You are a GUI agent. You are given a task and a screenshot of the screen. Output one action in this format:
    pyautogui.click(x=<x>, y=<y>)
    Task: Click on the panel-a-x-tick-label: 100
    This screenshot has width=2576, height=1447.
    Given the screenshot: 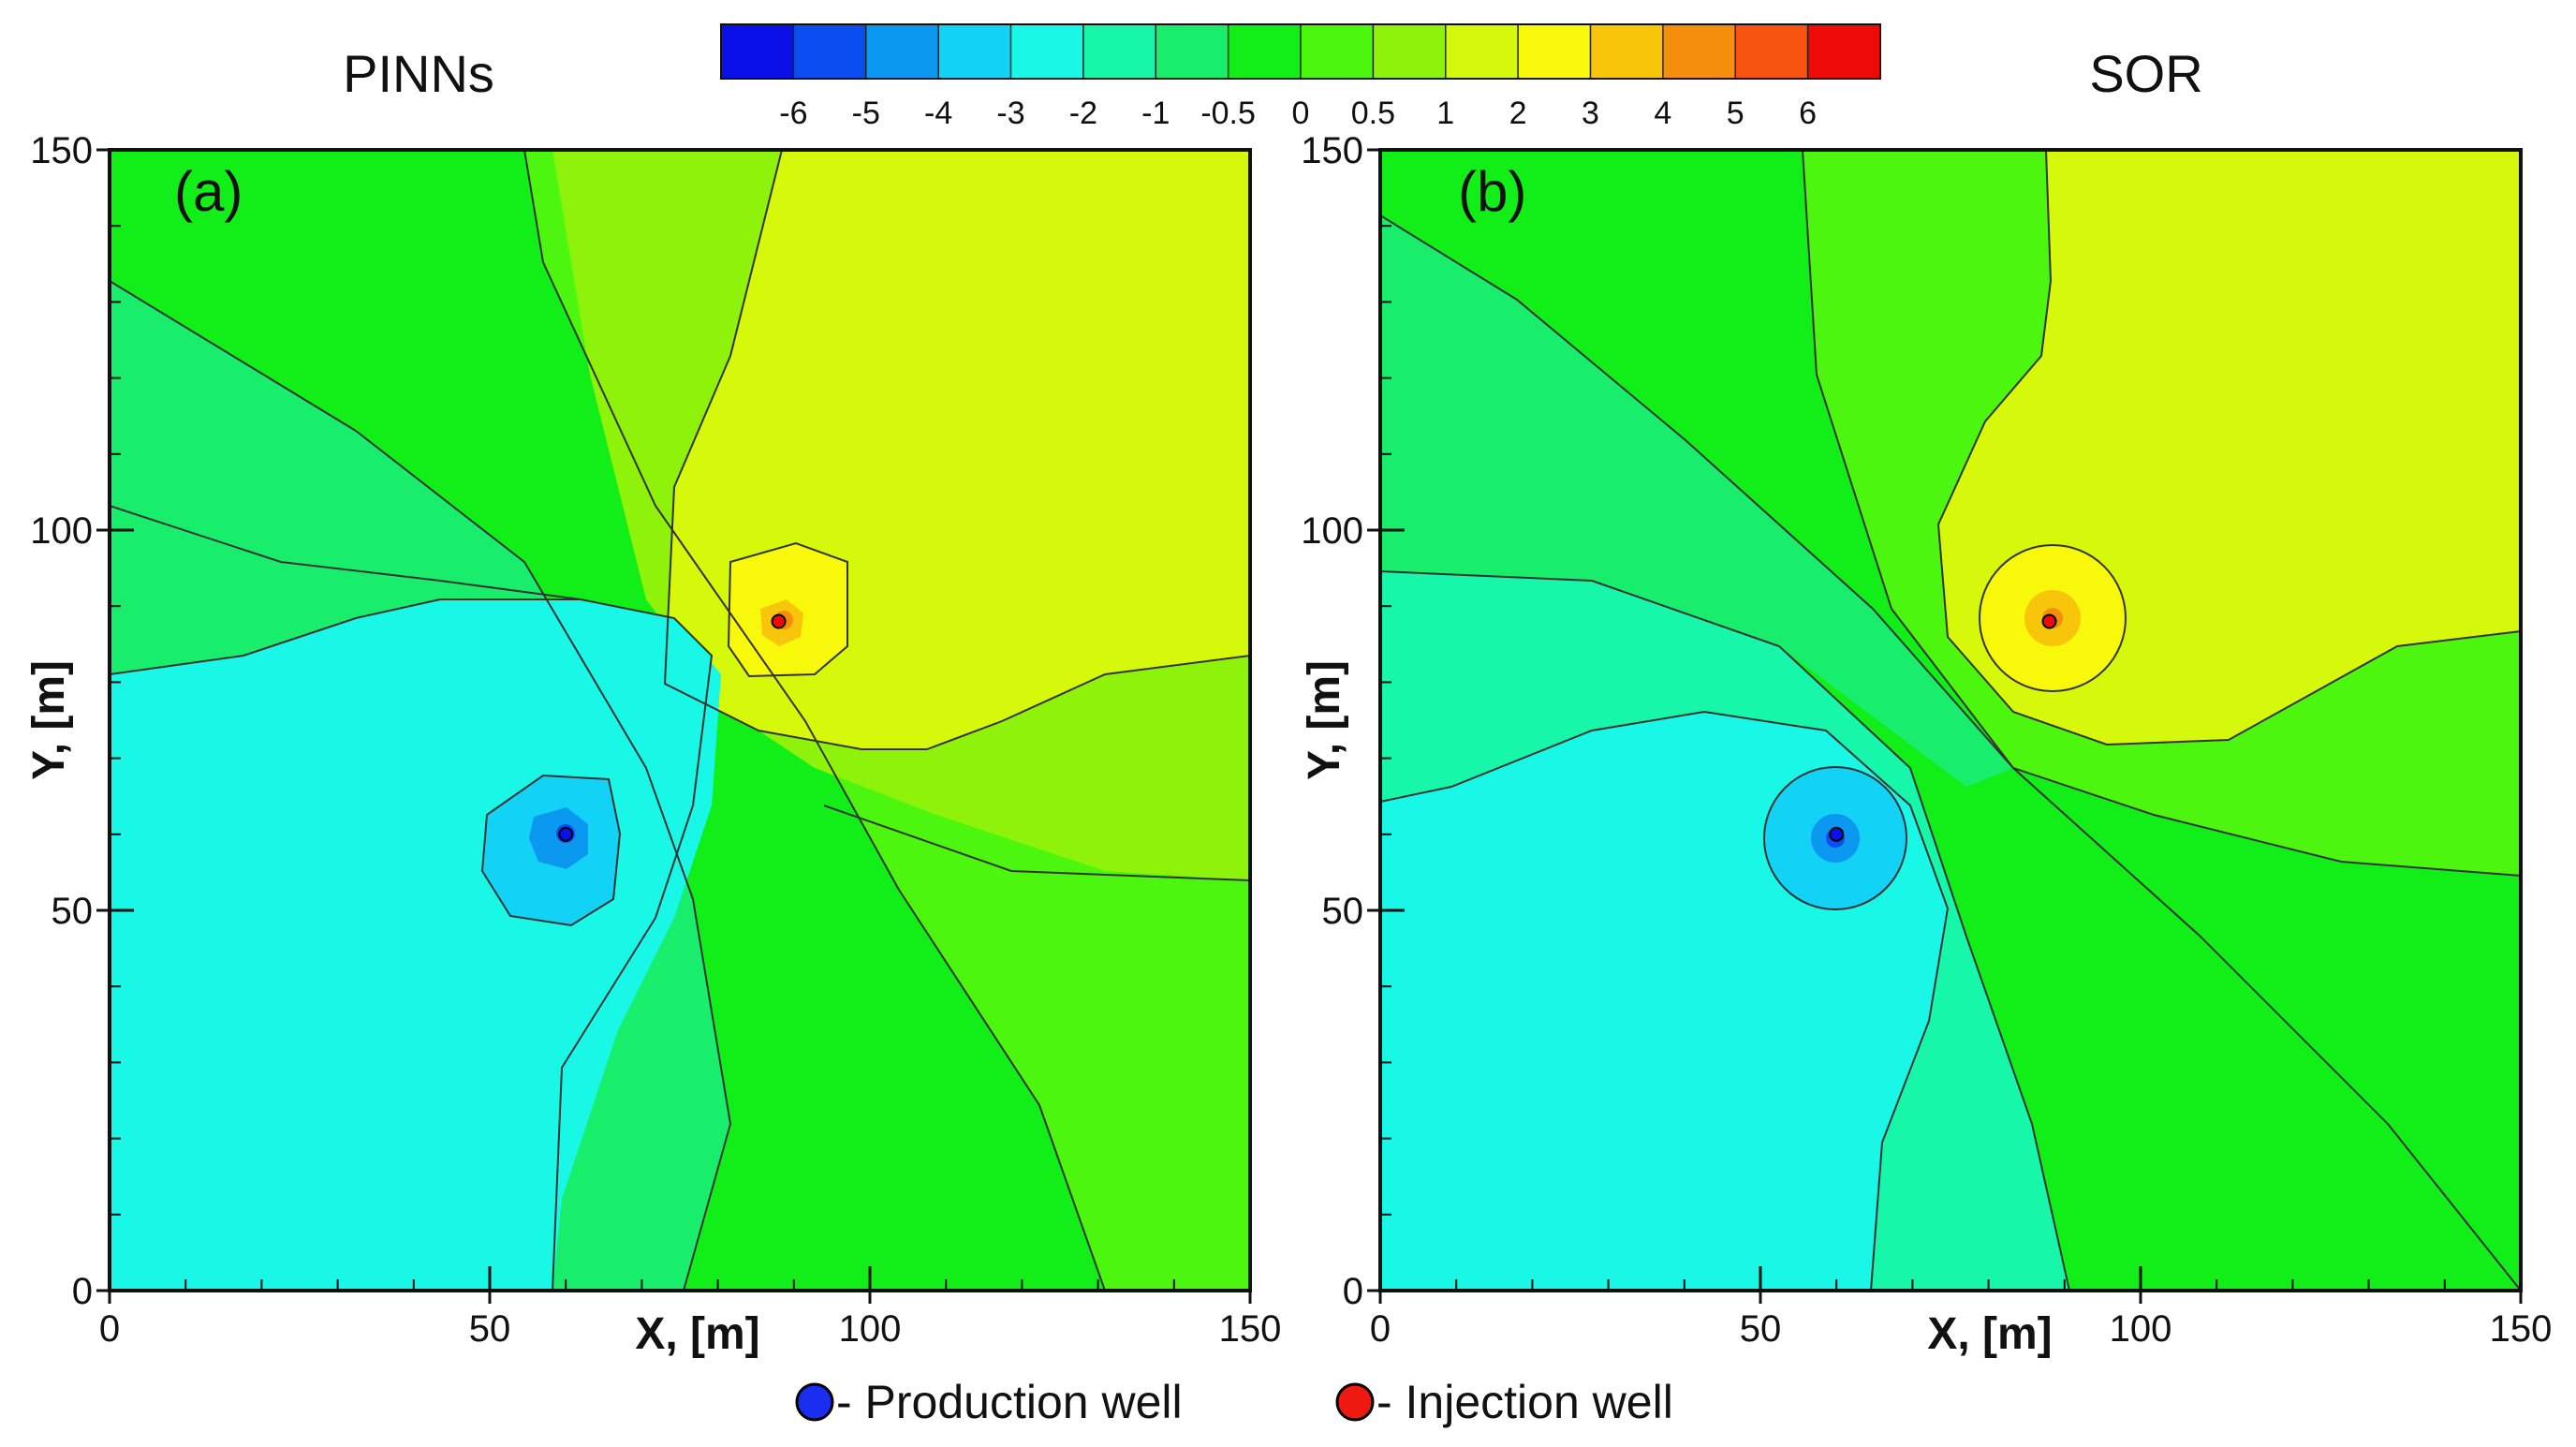 What is the action you would take?
    pyautogui.click(x=870, y=1329)
    